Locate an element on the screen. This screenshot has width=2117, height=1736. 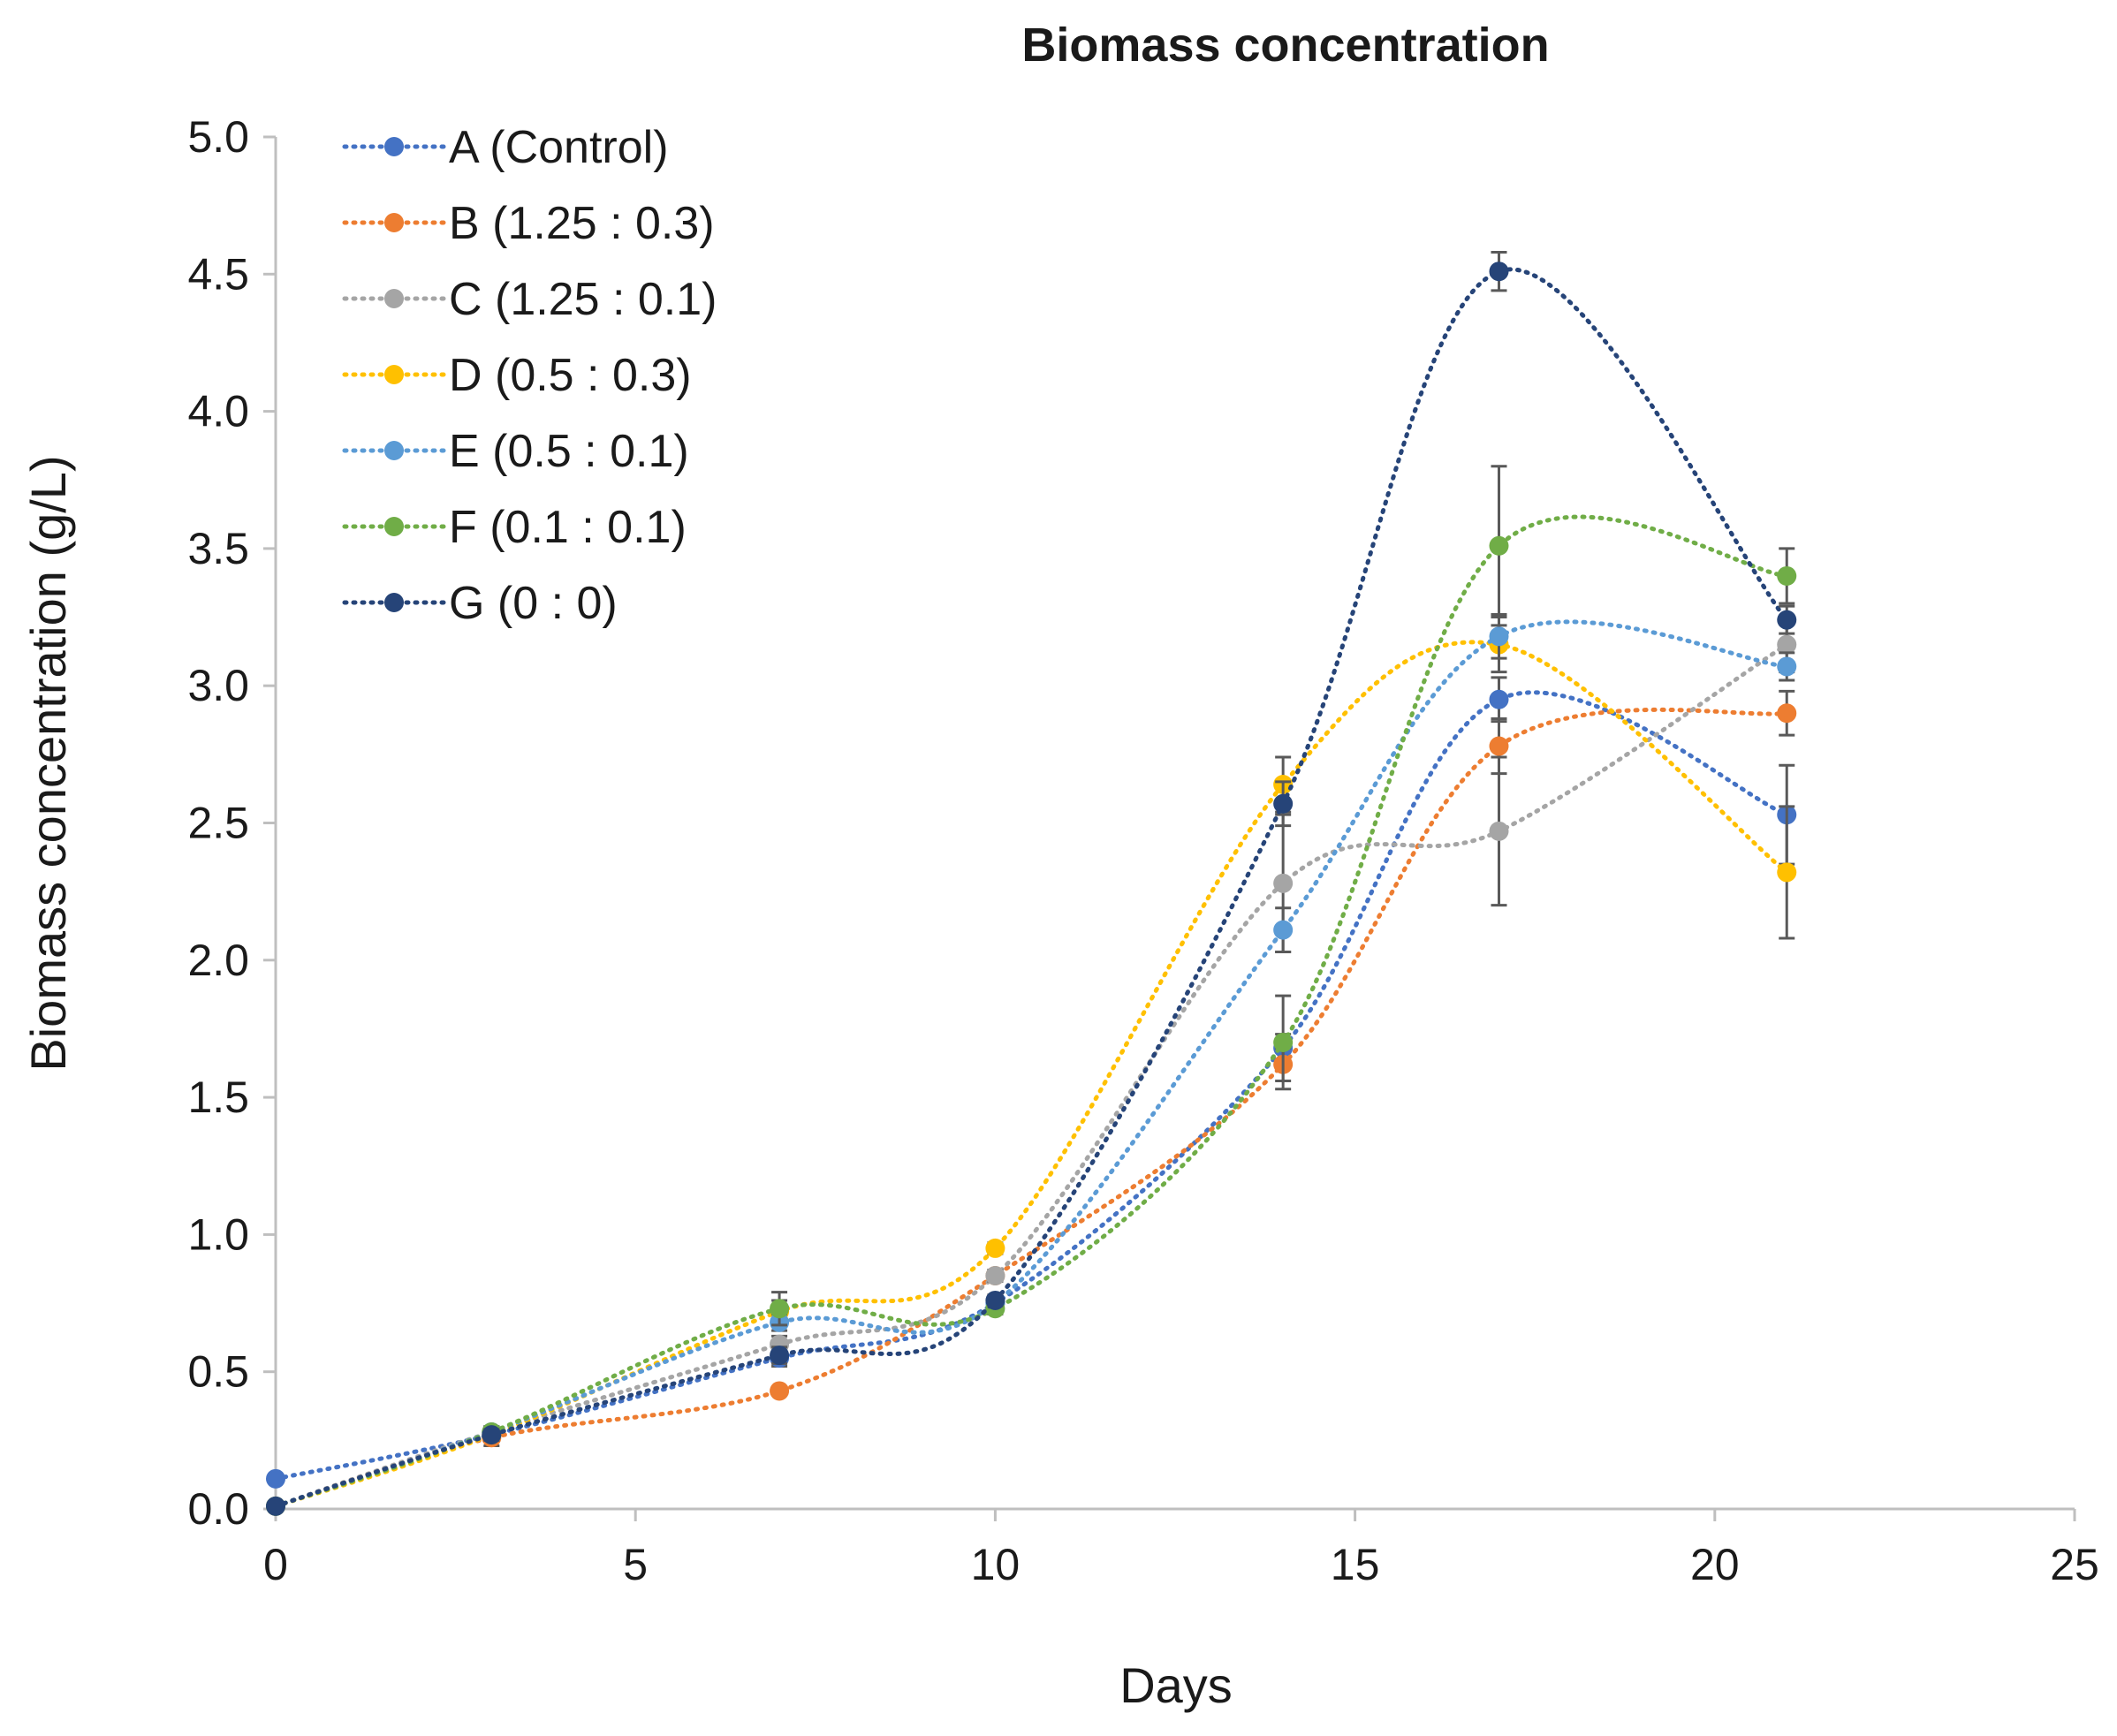
legend-entry: G (0 : 0) is located at coordinates (480, 603).